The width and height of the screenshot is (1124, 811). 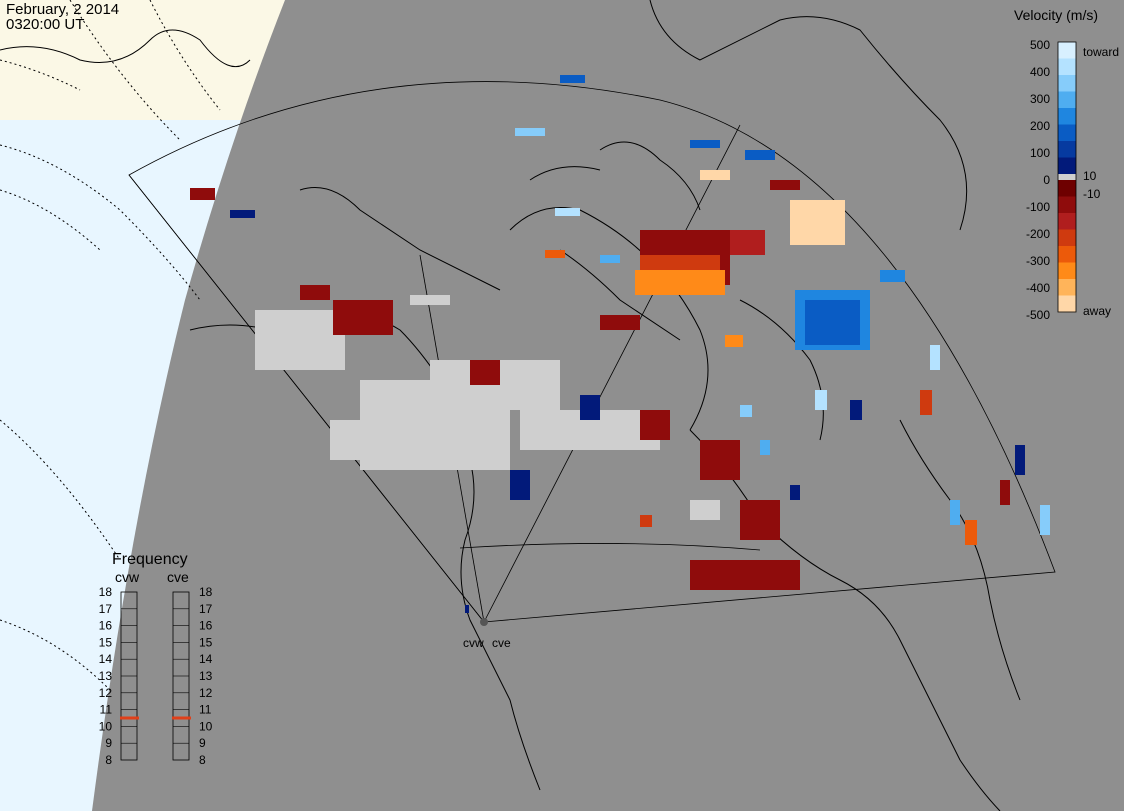 What do you see at coordinates (1038, 261) in the screenshot?
I see `velocity-tick-label: -300` at bounding box center [1038, 261].